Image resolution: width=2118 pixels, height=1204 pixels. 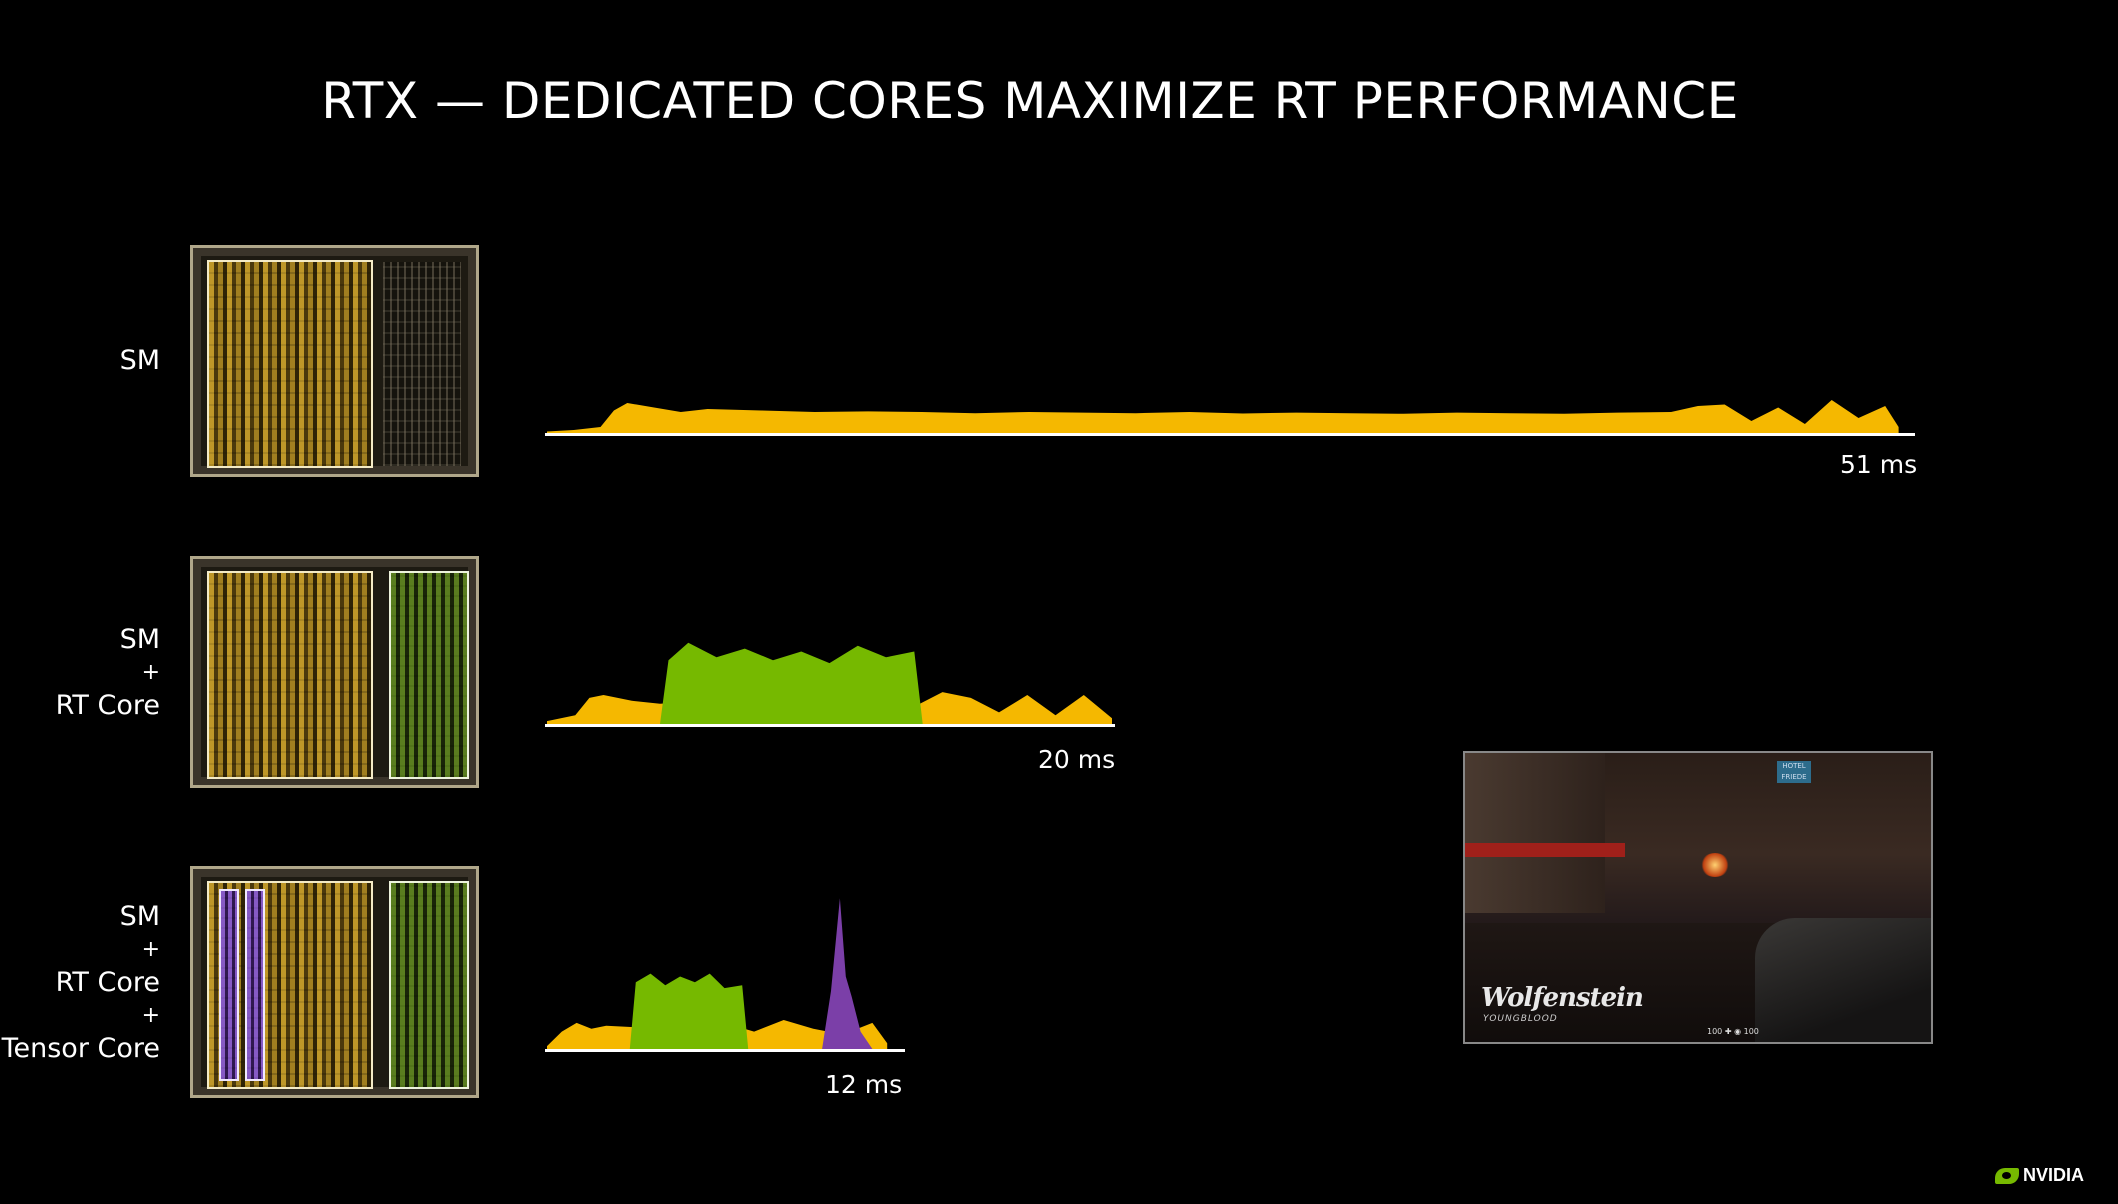 I want to click on timing-label-sm: 51 ms, so click(x=1879, y=464).